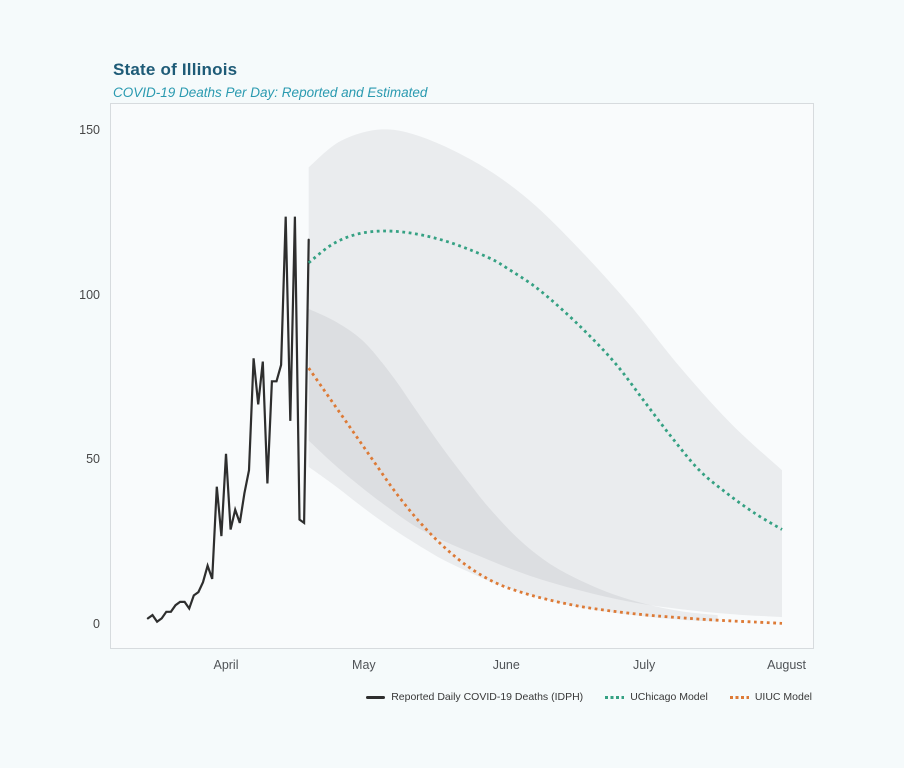 The height and width of the screenshot is (768, 904). Describe the element at coordinates (644, 665) in the screenshot. I see `x-tick-label-july: July` at that location.